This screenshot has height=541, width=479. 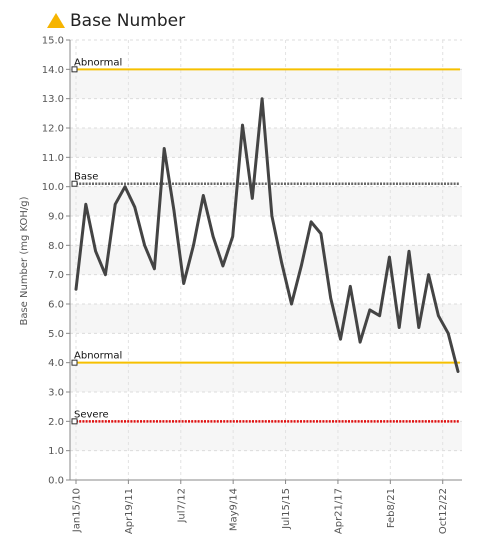 What do you see at coordinates (338, 511) in the screenshot?
I see `x-tick-label: Apr21/17` at bounding box center [338, 511].